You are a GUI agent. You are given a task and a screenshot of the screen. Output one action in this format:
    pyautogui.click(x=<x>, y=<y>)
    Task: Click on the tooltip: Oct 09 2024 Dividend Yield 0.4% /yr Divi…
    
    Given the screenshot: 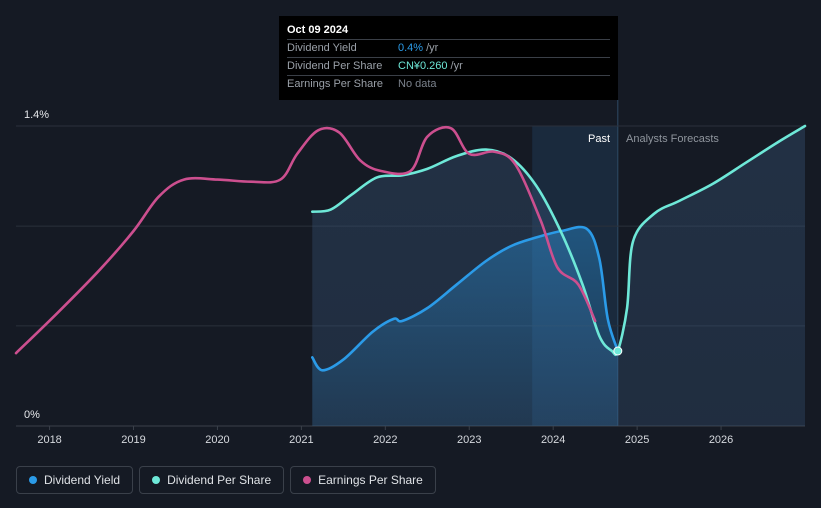 What is the action you would take?
    pyautogui.click(x=448, y=58)
    